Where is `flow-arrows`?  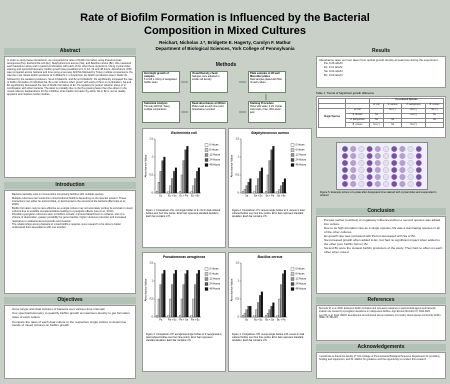
flow-arrows is located at coordinates (224, 97).